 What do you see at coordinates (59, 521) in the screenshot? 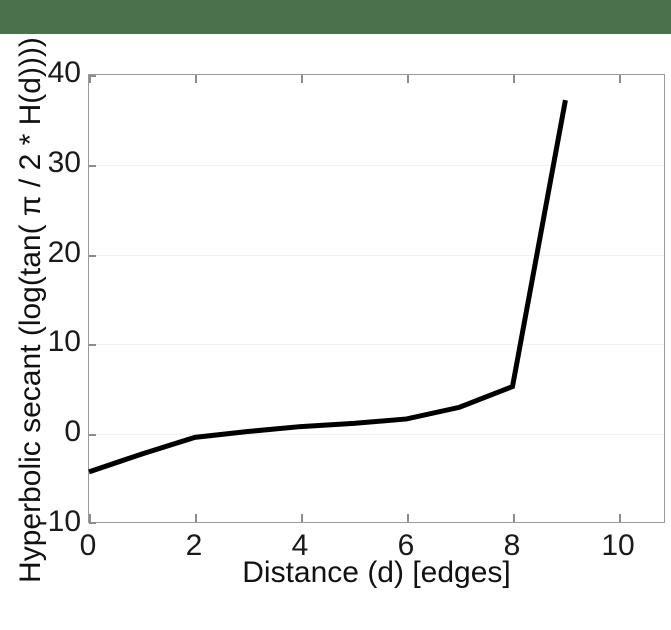
I see `y-tick-label-minus-10: -10` at bounding box center [59, 521].